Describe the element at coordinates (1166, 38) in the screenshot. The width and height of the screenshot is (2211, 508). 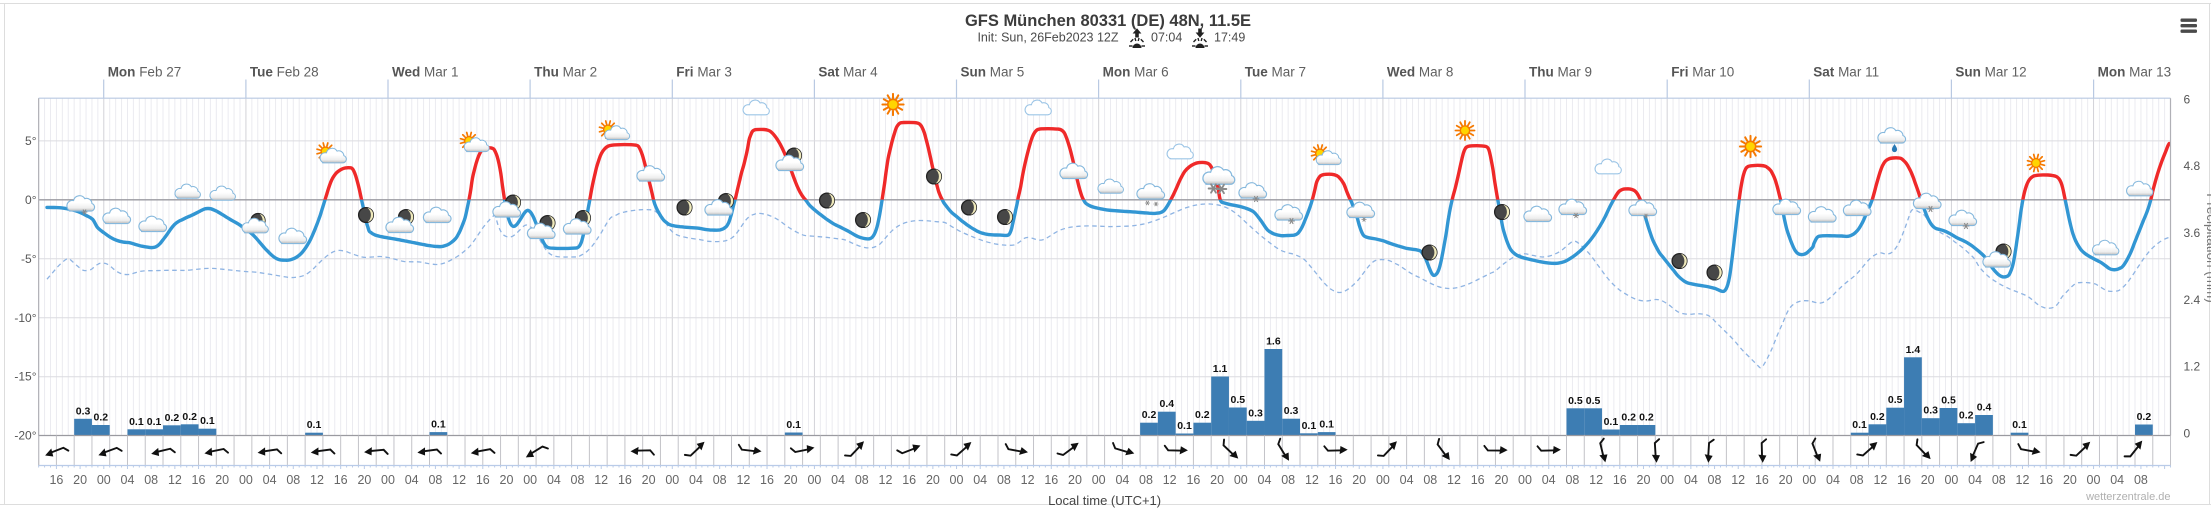
I see `svg-text: 07:04` at that location.